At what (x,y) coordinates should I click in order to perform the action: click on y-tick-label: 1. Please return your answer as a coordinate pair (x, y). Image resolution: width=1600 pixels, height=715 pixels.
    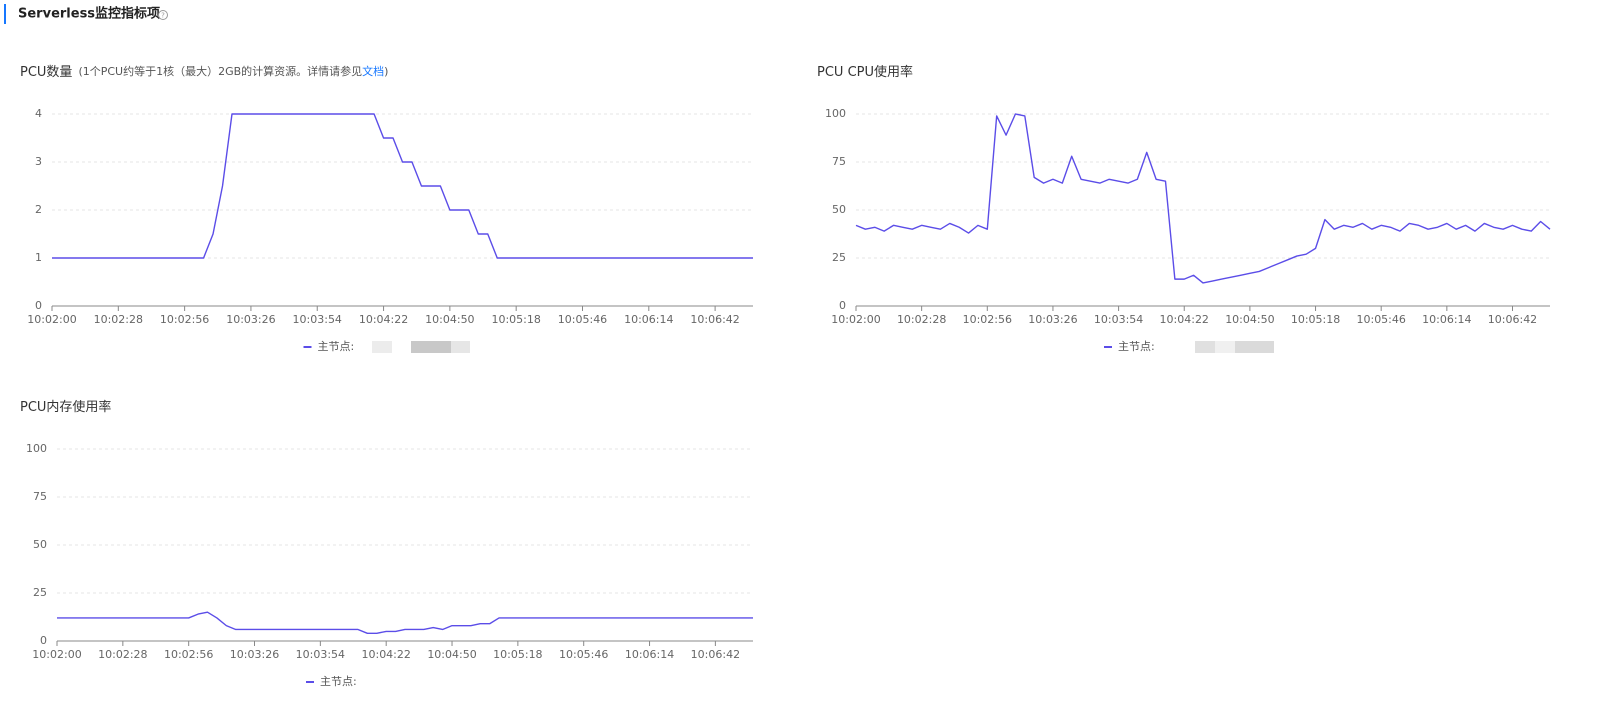
    Looking at the image, I should click on (38, 257).